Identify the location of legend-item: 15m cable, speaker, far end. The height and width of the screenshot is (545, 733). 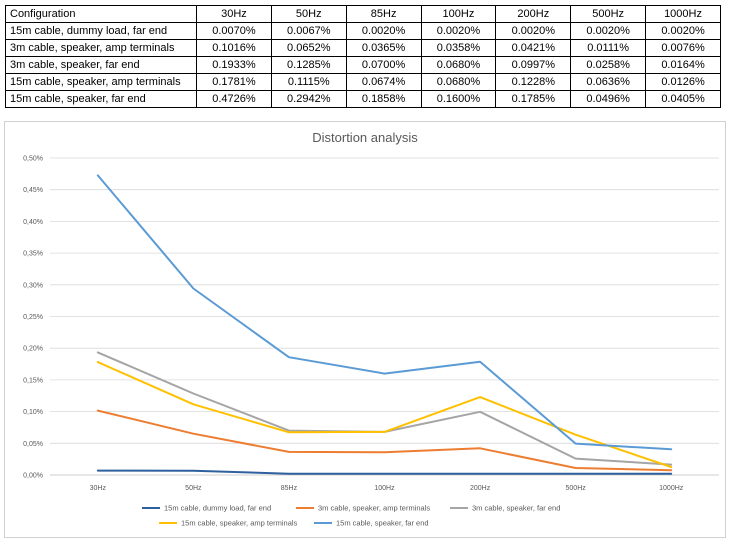
(371, 523).